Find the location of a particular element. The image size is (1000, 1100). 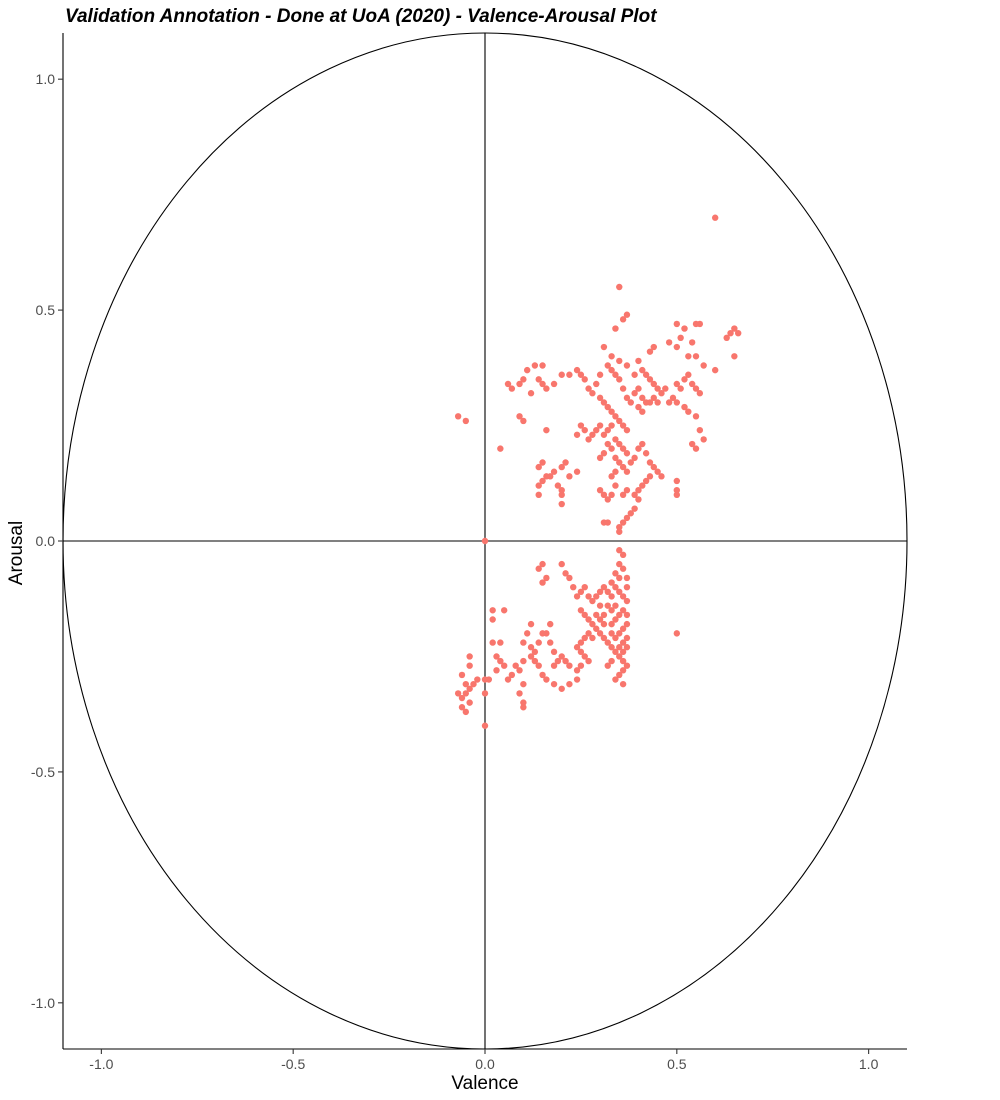

y-axis-label: Arousal is located at coordinates (16, 553).